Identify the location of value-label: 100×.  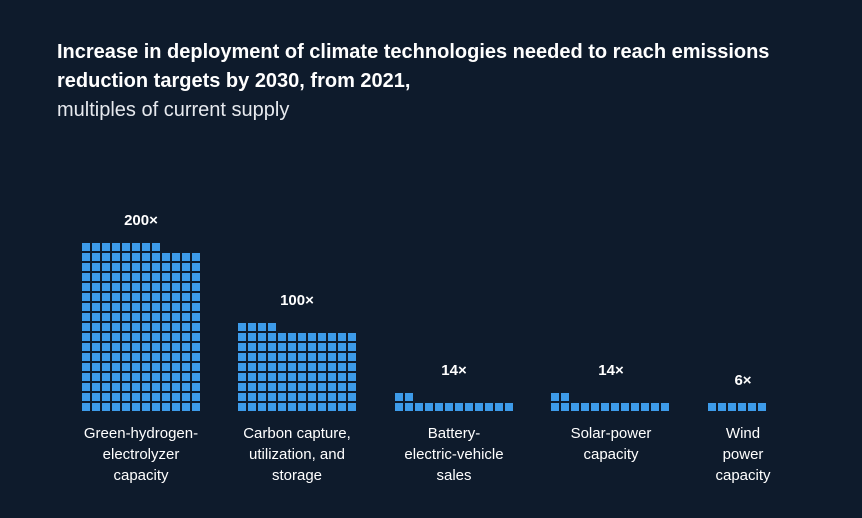
(297, 300).